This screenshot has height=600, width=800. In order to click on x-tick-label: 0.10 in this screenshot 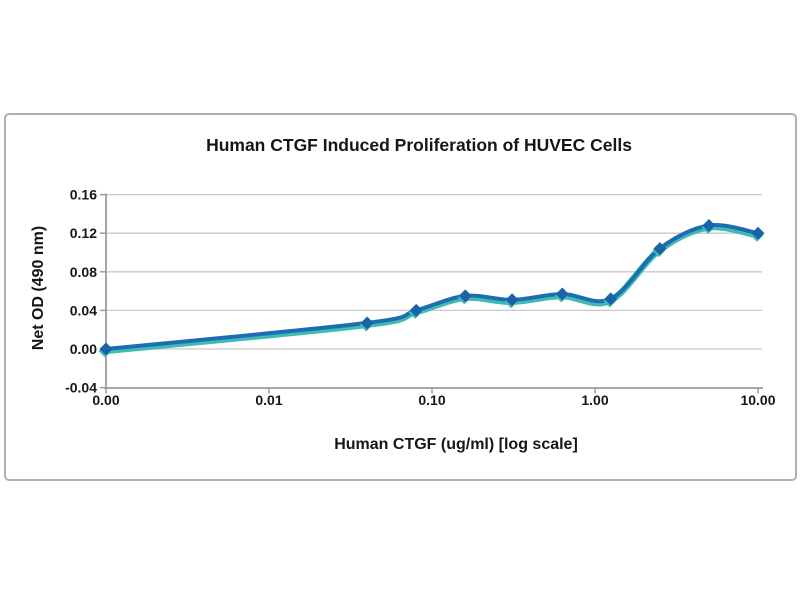, I will do `click(431, 400)`.